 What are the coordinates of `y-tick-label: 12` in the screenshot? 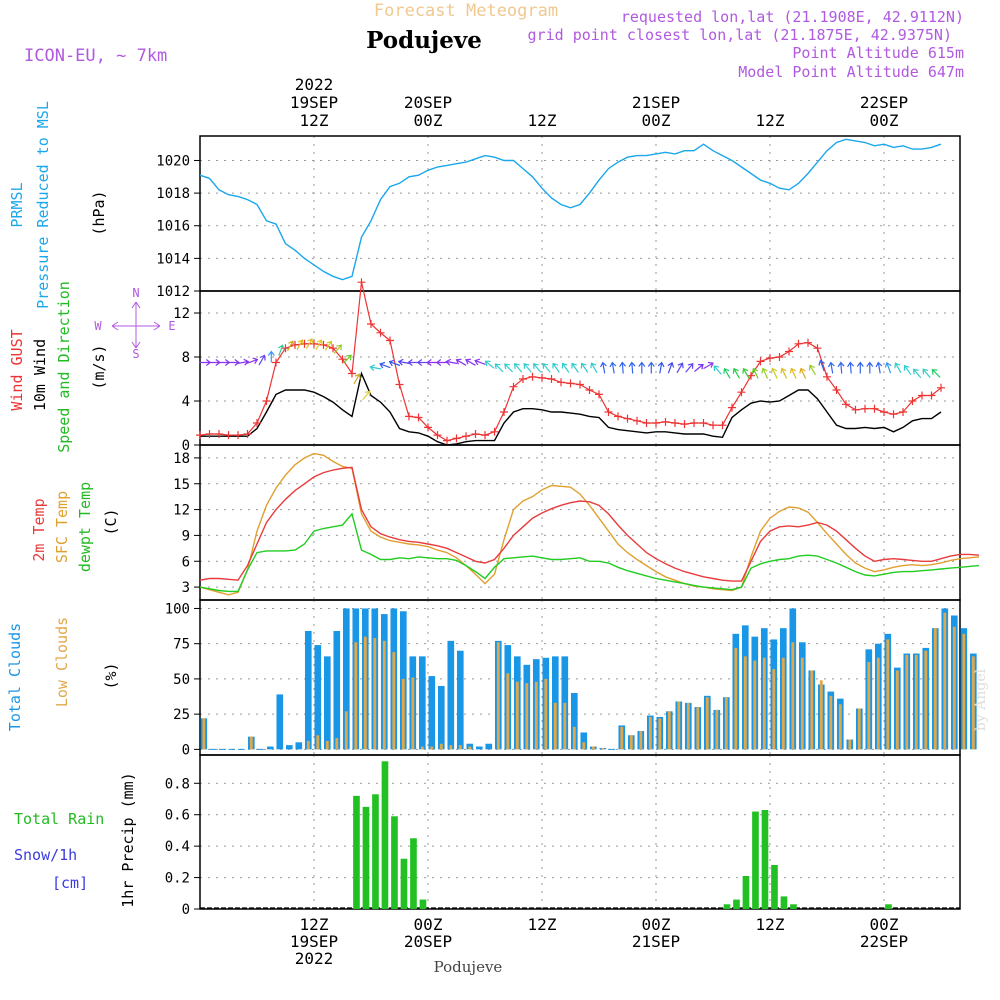 It's located at (181, 314).